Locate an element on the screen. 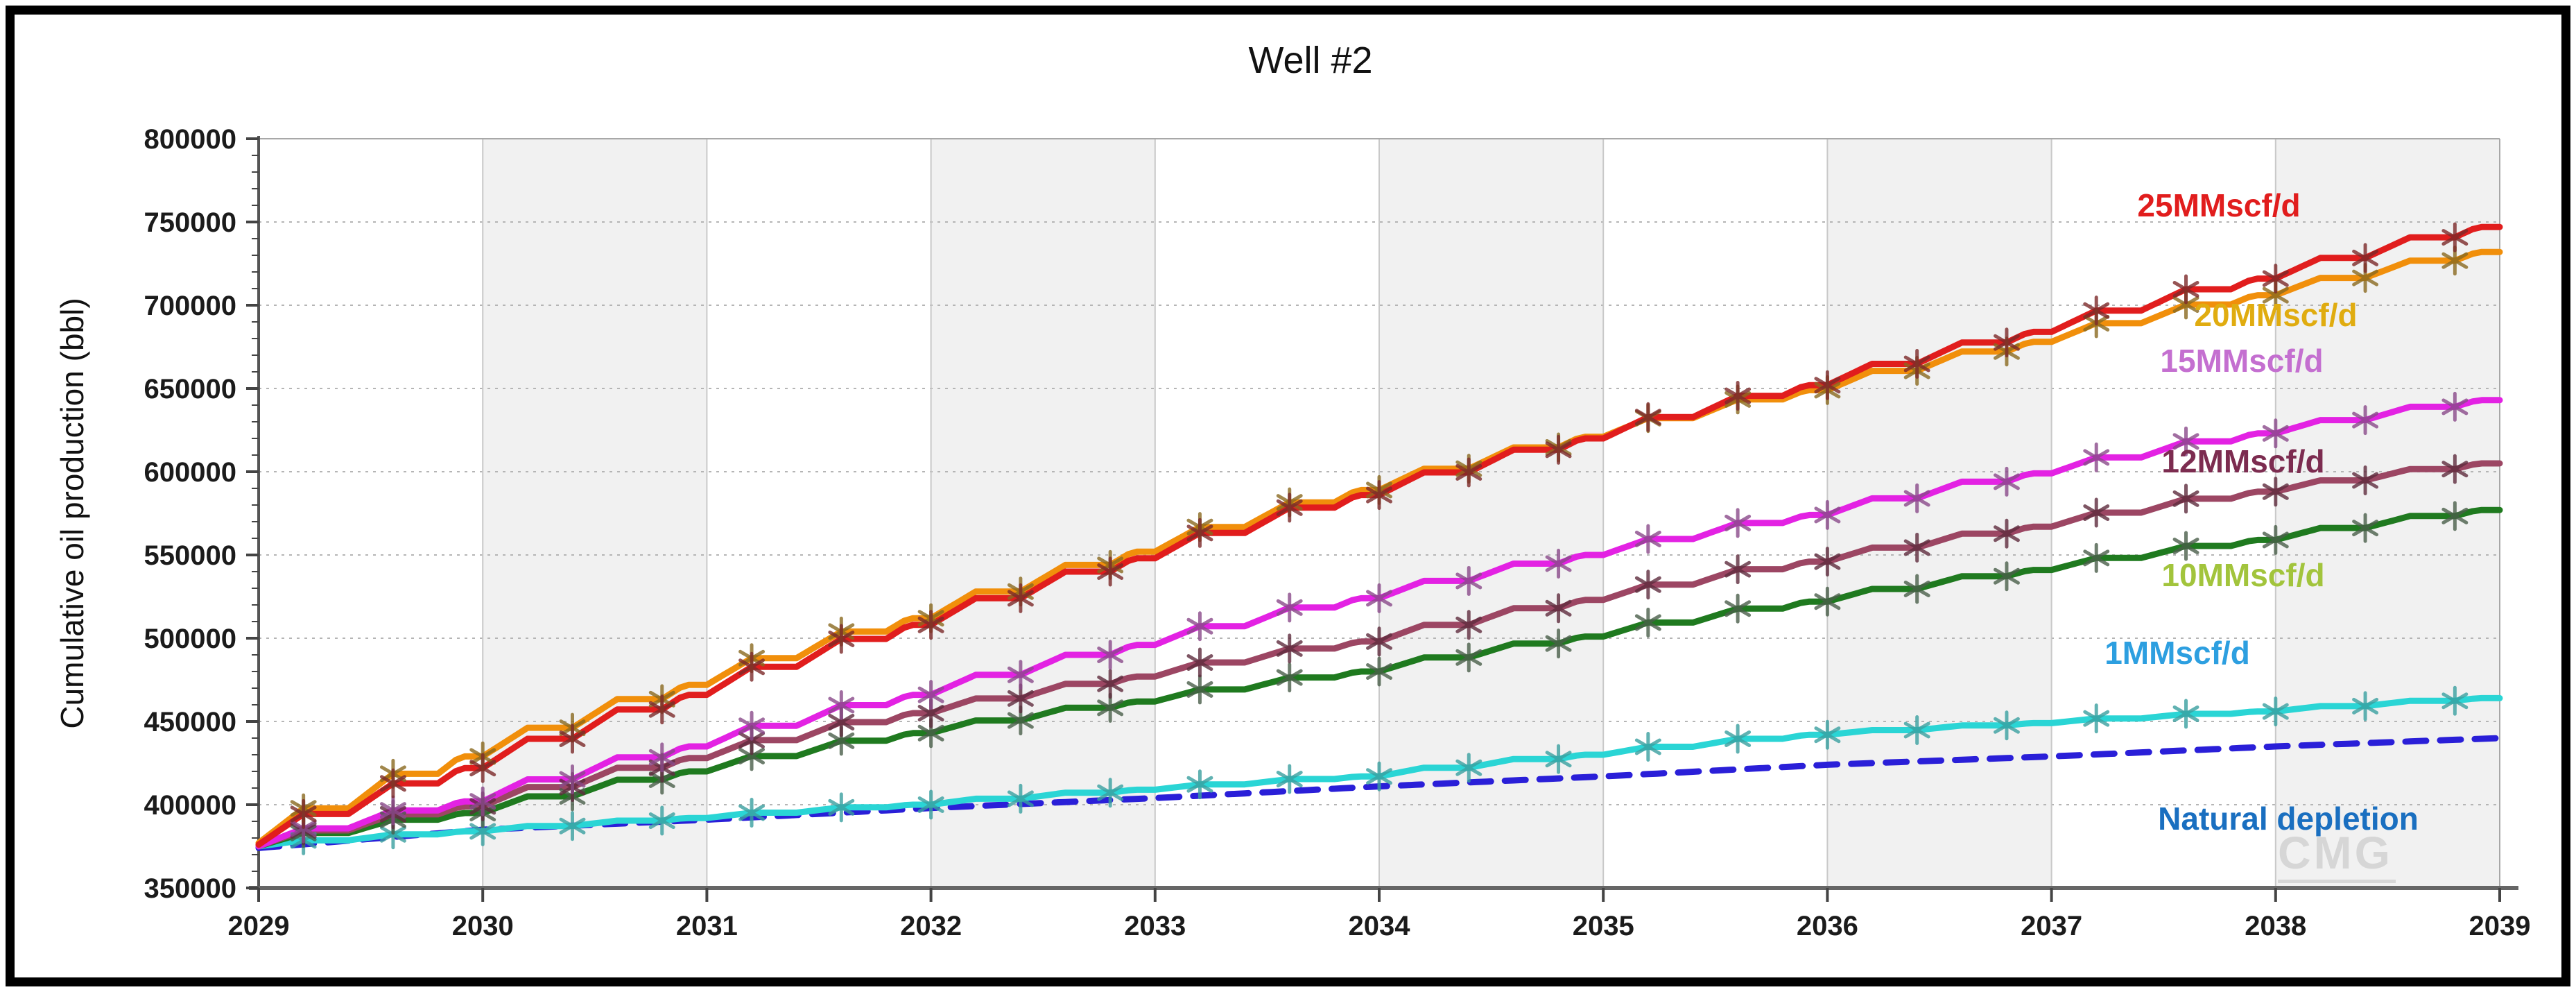 The height and width of the screenshot is (992, 2576). y-tick-label: 700000 is located at coordinates (190, 306).